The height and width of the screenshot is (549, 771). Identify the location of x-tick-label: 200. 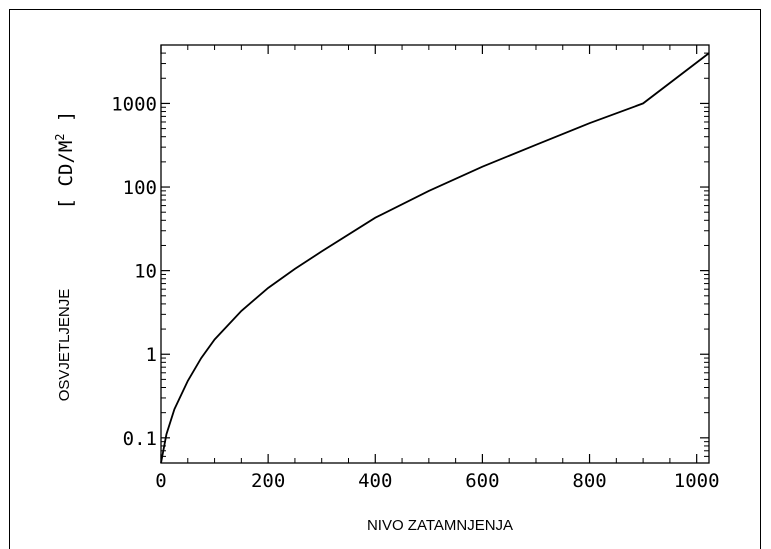
(268, 481).